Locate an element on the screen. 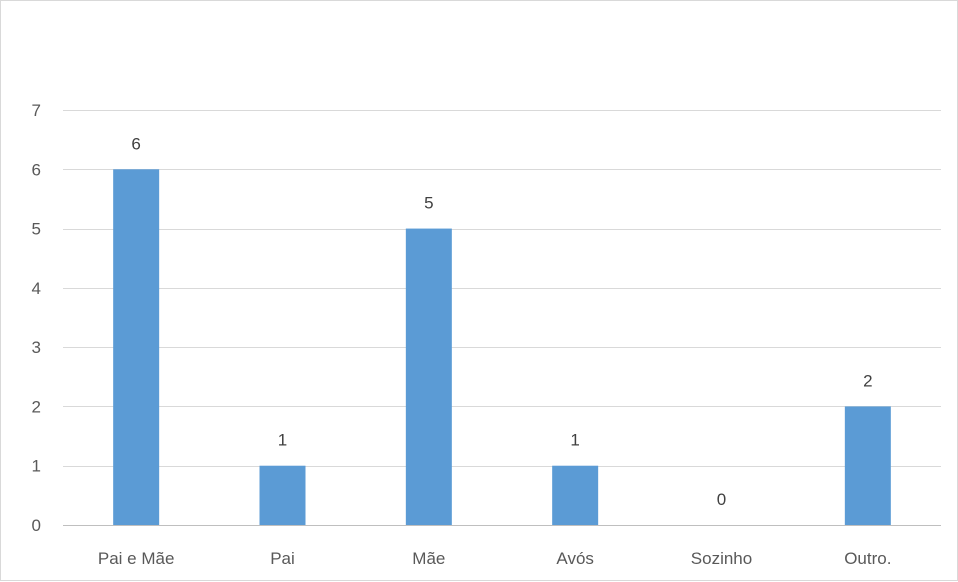 The width and height of the screenshot is (958, 582). y-tick-label: 6 is located at coordinates (36, 169).